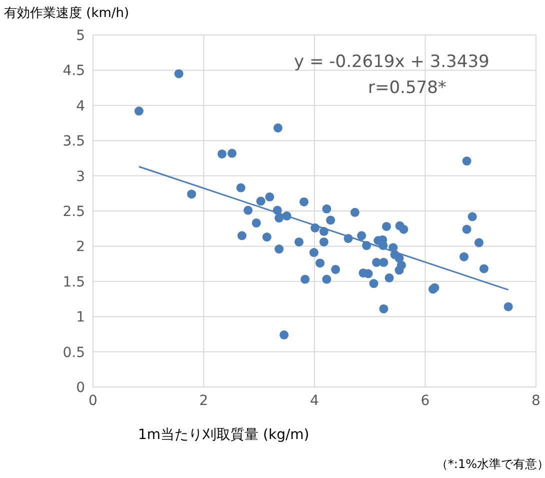 The height and width of the screenshot is (478, 545). What do you see at coordinates (93, 400) in the screenshot?
I see `x-tick-label: 0` at bounding box center [93, 400].